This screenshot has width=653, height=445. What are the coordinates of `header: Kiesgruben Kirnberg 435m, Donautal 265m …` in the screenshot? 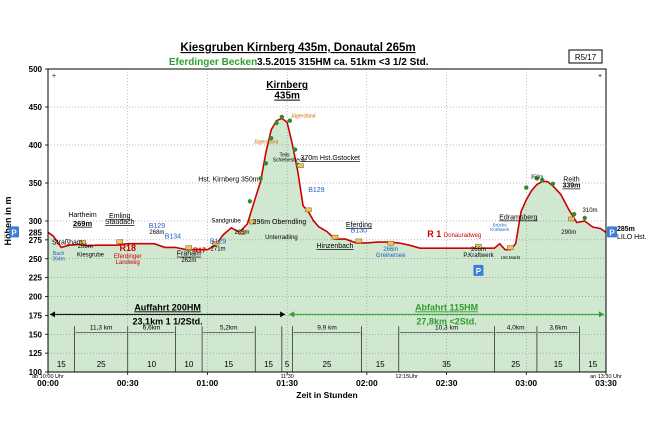 It's located at (386, 55).